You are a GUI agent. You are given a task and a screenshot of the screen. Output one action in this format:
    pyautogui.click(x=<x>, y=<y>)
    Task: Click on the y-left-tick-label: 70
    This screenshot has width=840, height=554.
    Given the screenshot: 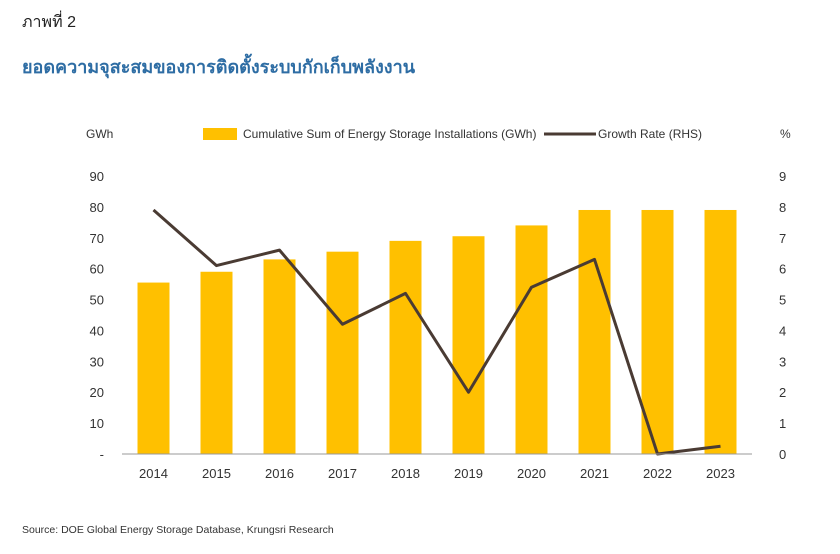 What is the action you would take?
    pyautogui.click(x=97, y=238)
    